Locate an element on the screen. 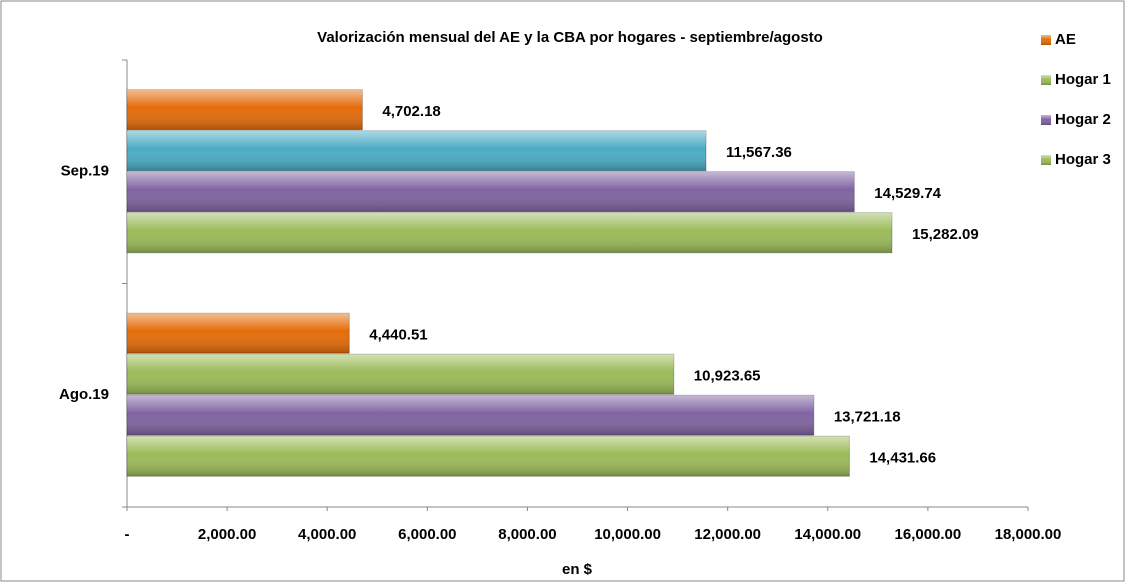 This screenshot has width=1126, height=588. x-tick-label: 16,000.00 is located at coordinates (928, 534).